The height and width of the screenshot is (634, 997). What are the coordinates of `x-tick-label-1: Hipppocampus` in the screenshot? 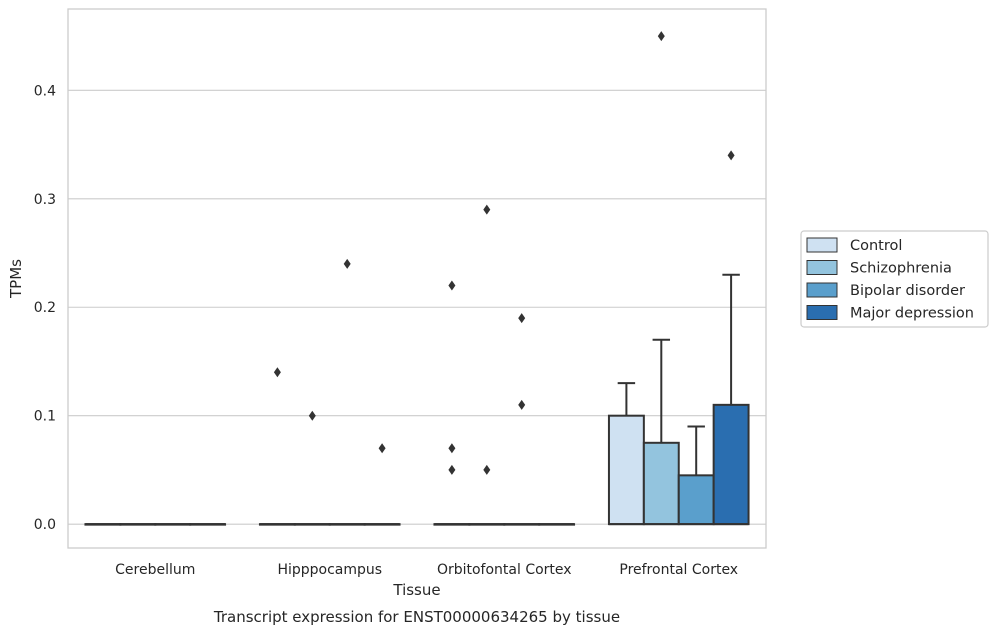 It's located at (329, 570).